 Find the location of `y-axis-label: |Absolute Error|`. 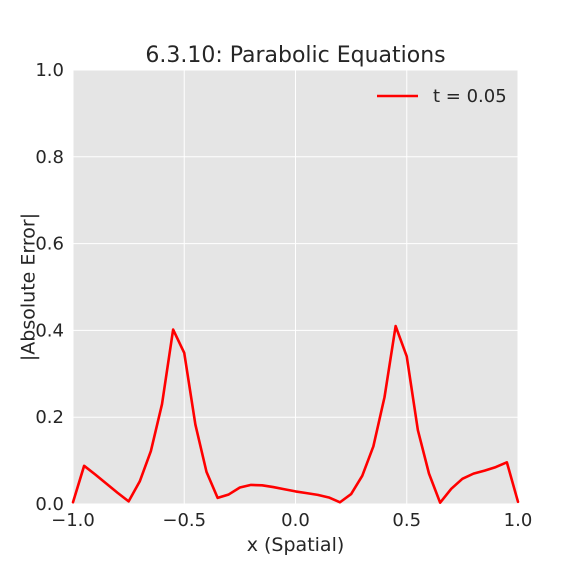

y-axis-label: |Absolute Error| is located at coordinates (29, 287).